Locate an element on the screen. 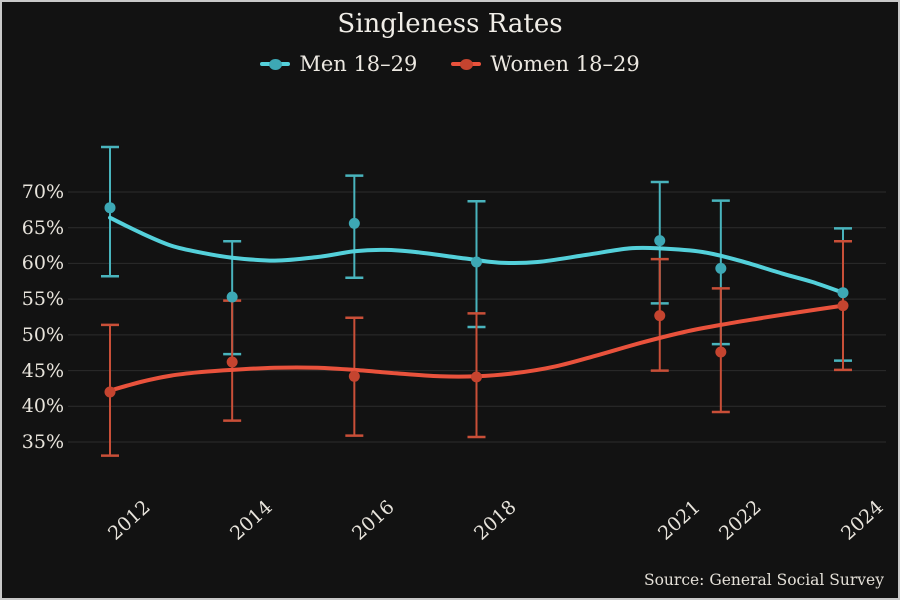 The image size is (900, 600). legend-item-men: Men 18–29 is located at coordinates (338, 64).